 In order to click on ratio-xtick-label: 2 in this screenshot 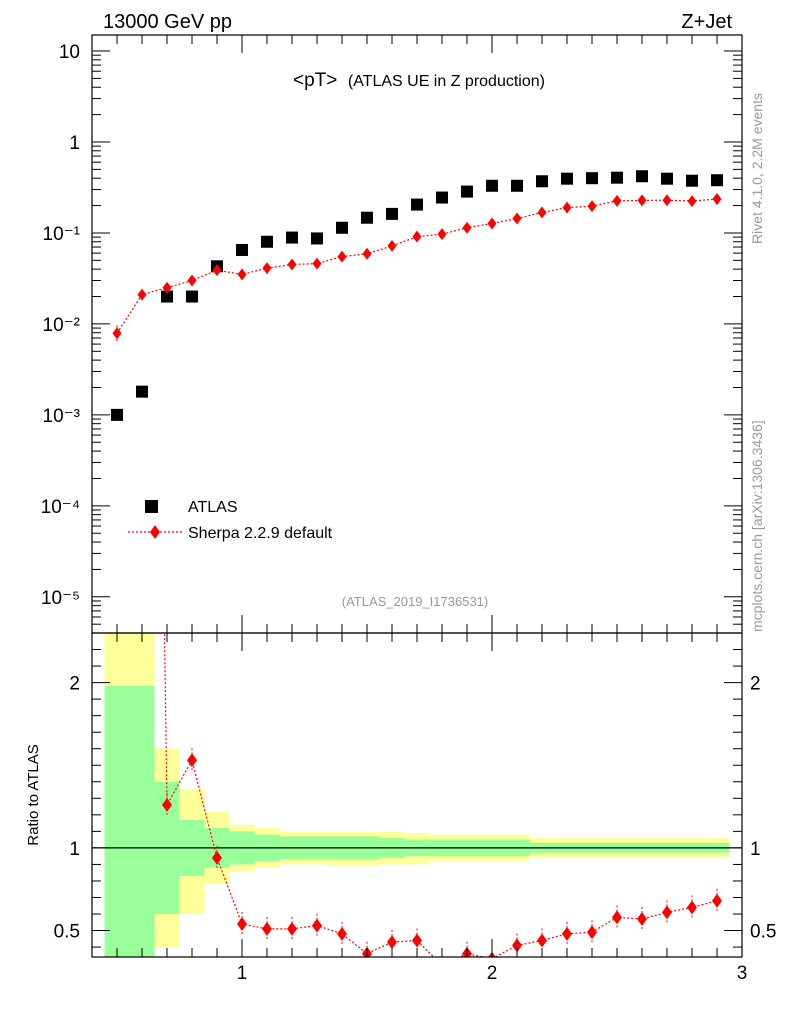, I will do `click(492, 973)`.